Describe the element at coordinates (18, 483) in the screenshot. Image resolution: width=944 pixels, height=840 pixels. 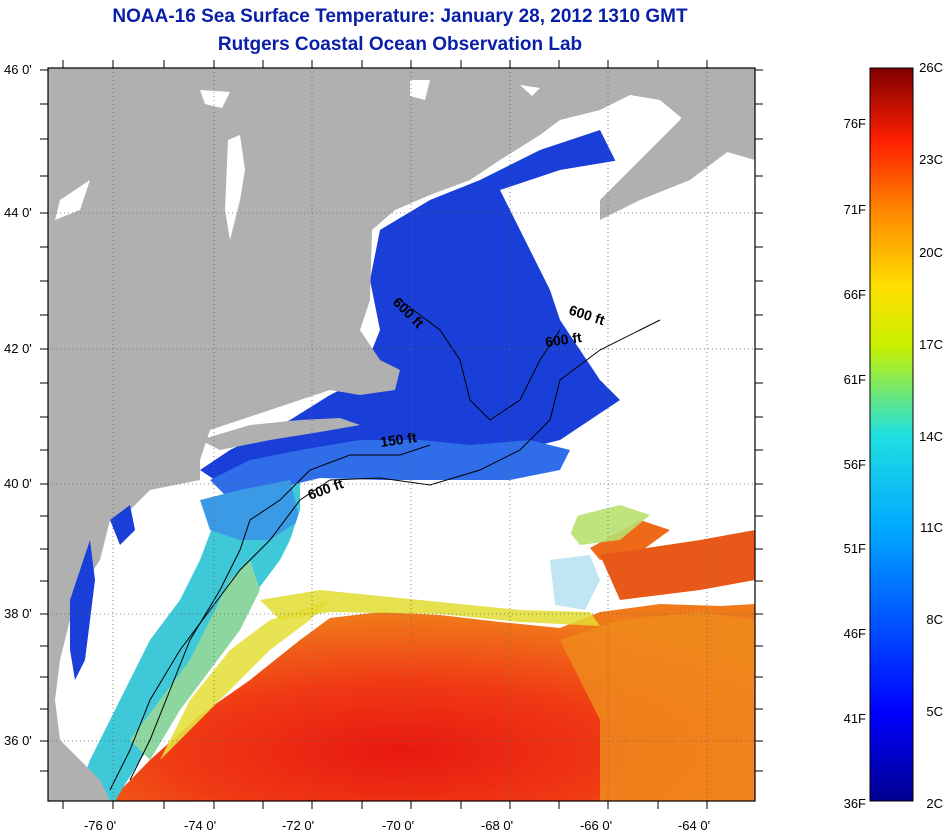
I see `lat-label: 40 0'` at that location.